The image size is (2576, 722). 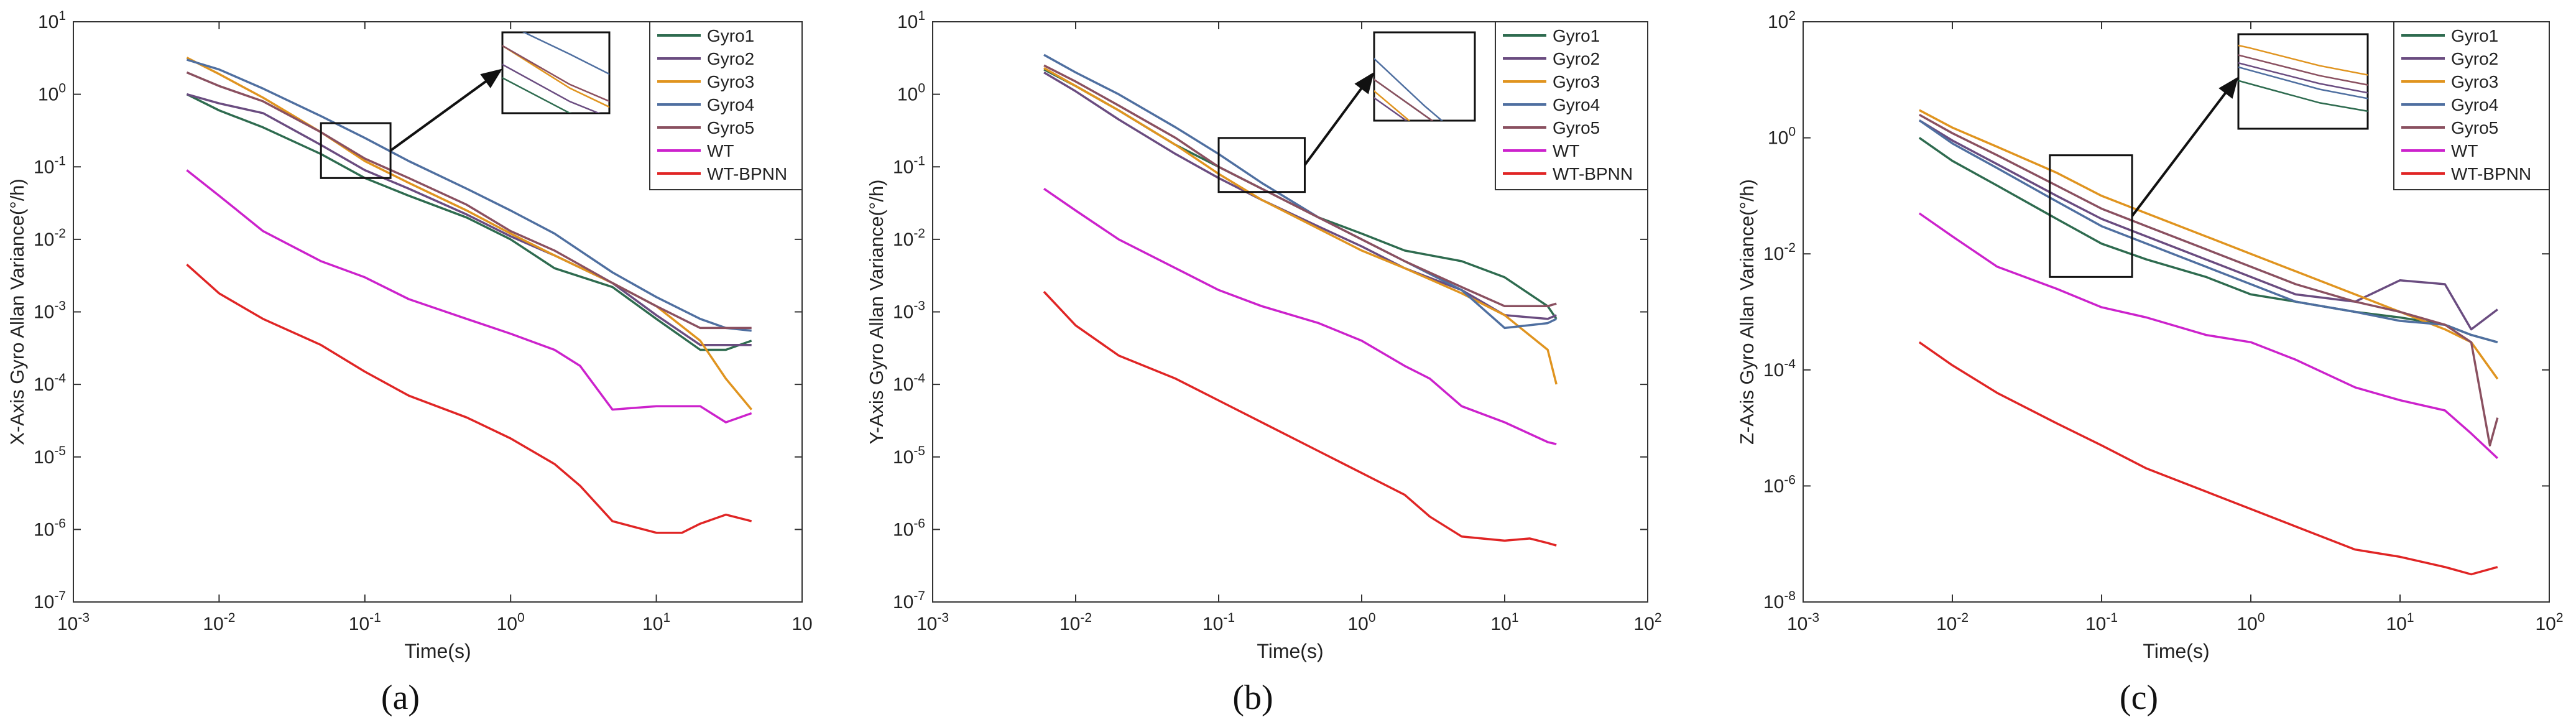 What do you see at coordinates (876, 312) in the screenshot?
I see `y-axis-label: Y-Axis Gyro Allan Variance(°/h)` at bounding box center [876, 312].